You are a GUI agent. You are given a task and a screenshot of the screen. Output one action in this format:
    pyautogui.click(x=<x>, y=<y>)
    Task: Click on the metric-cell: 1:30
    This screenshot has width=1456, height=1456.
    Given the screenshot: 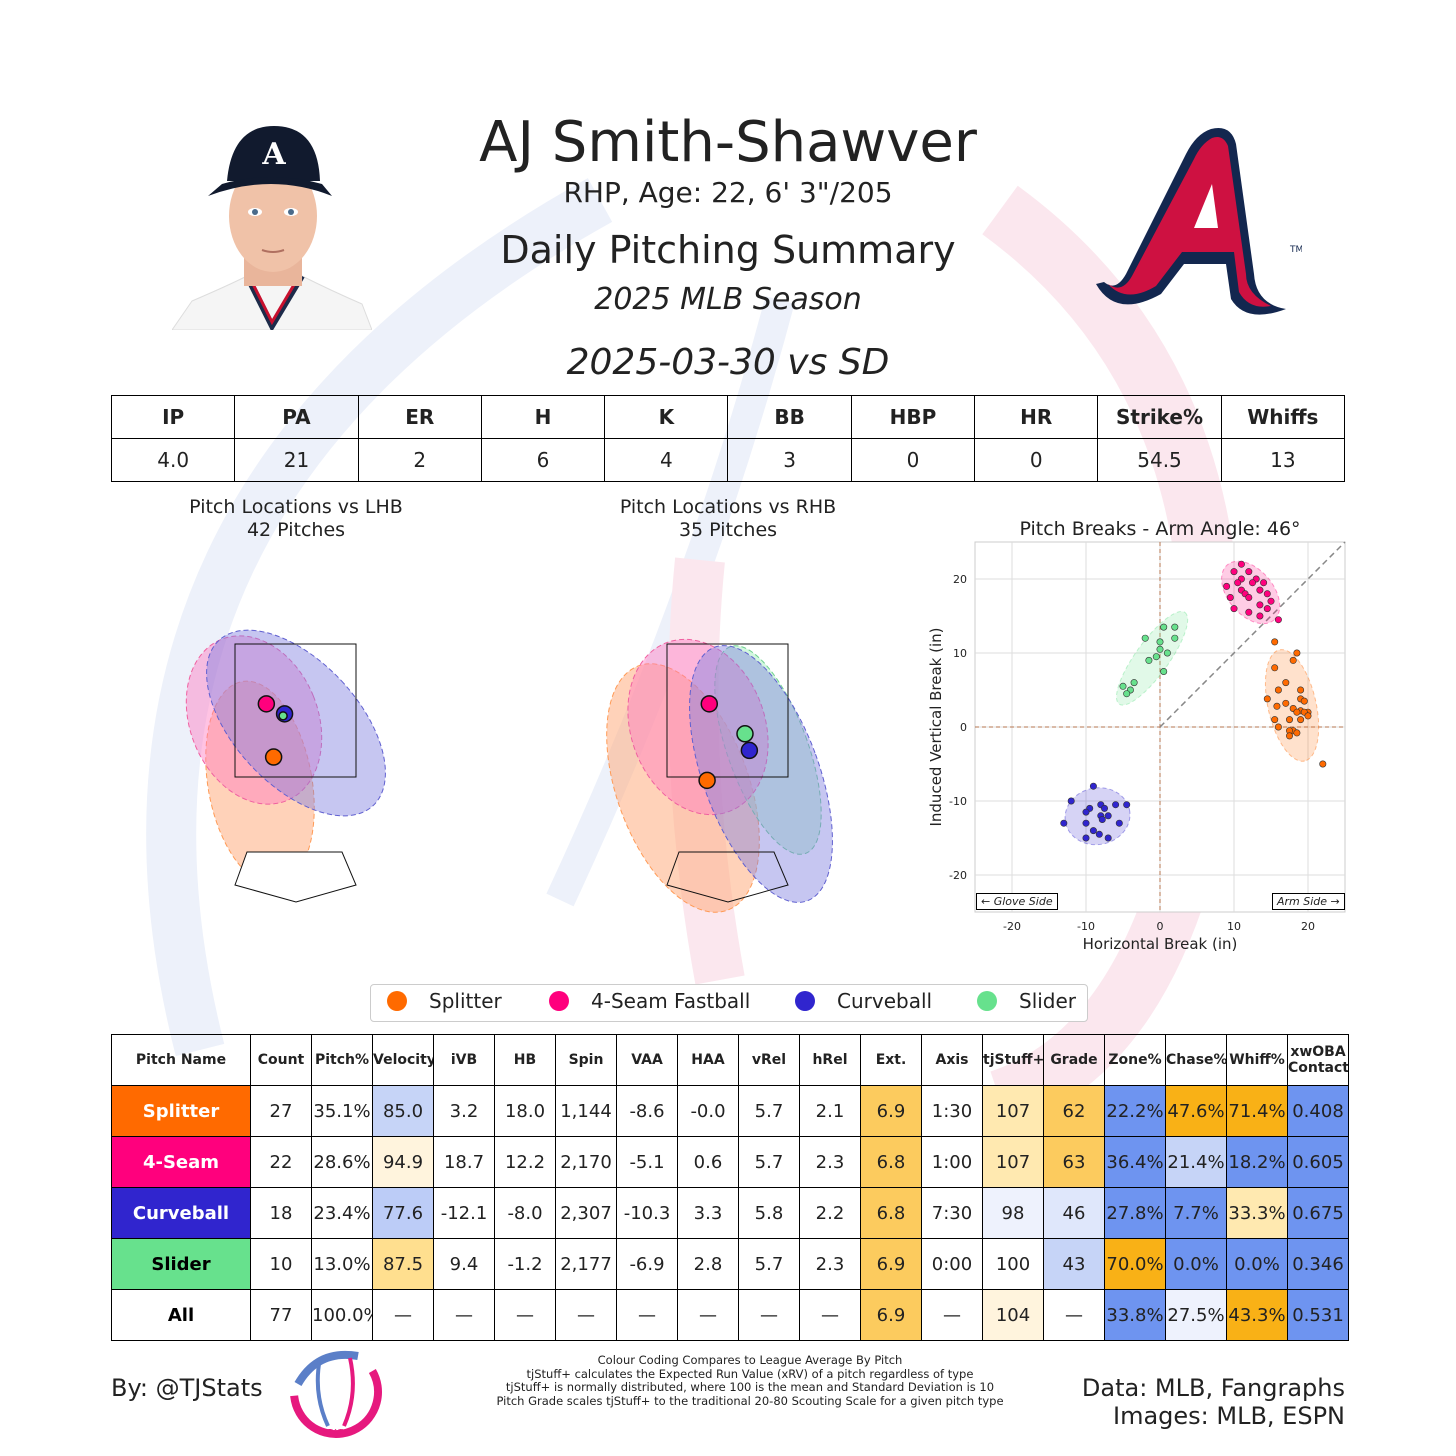 What is the action you would take?
    pyautogui.click(x=952, y=1111)
    